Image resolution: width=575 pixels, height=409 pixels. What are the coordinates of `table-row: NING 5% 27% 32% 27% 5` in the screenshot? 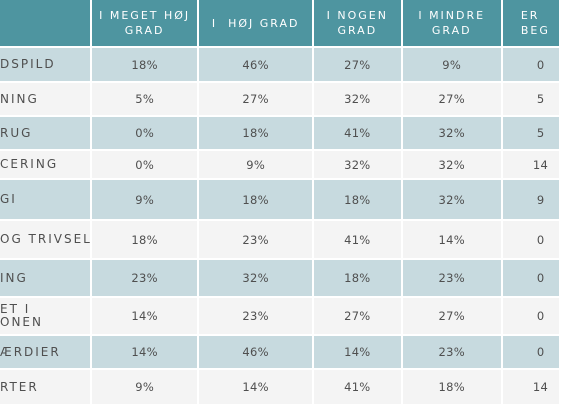 It's located at (280, 100).